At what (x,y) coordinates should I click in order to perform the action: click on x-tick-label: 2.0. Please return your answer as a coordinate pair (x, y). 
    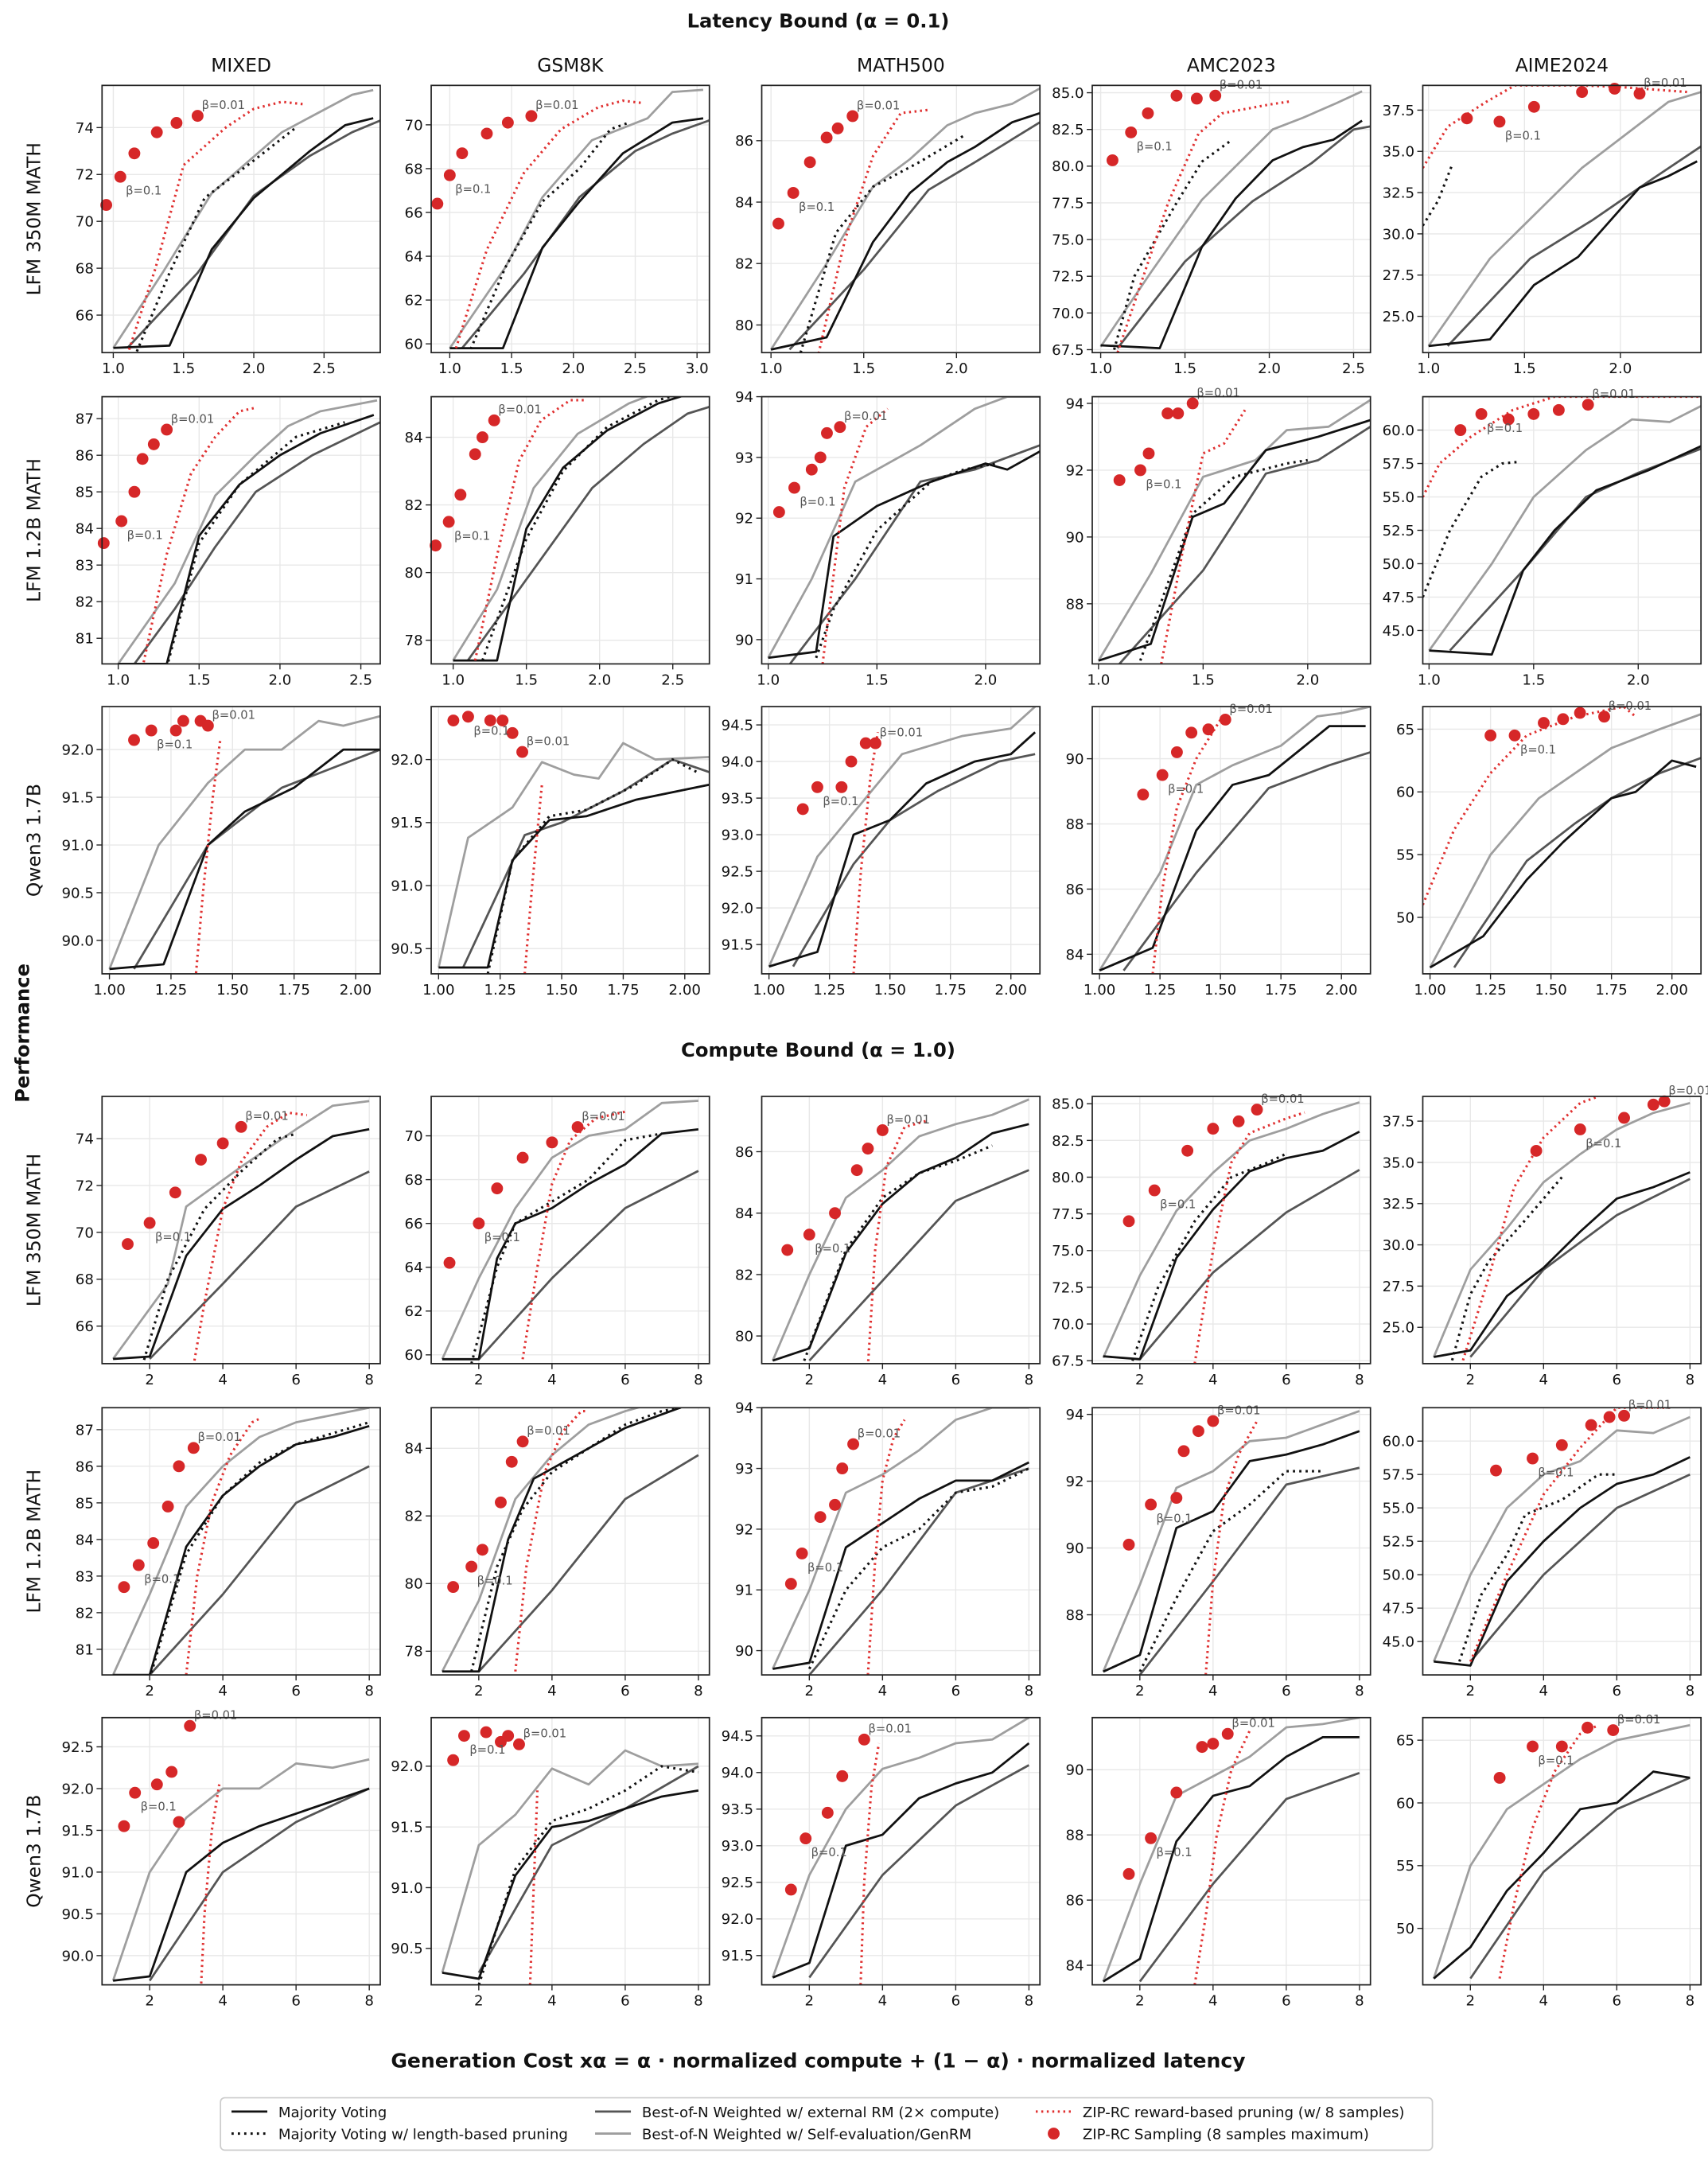
    Looking at the image, I should click on (254, 369).